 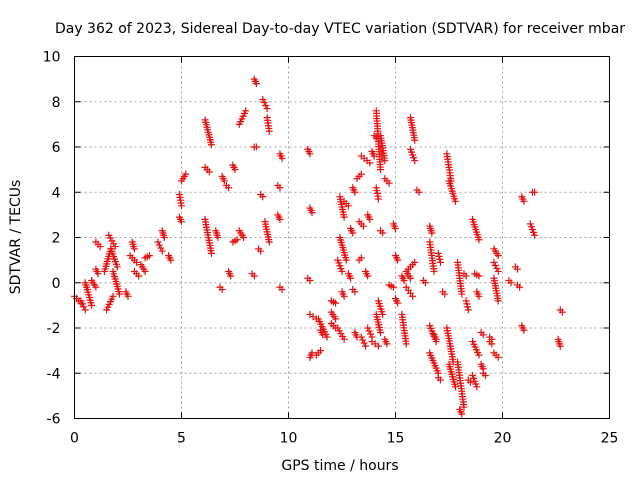 I want to click on y-tick-label: 2, so click(x=56, y=239).